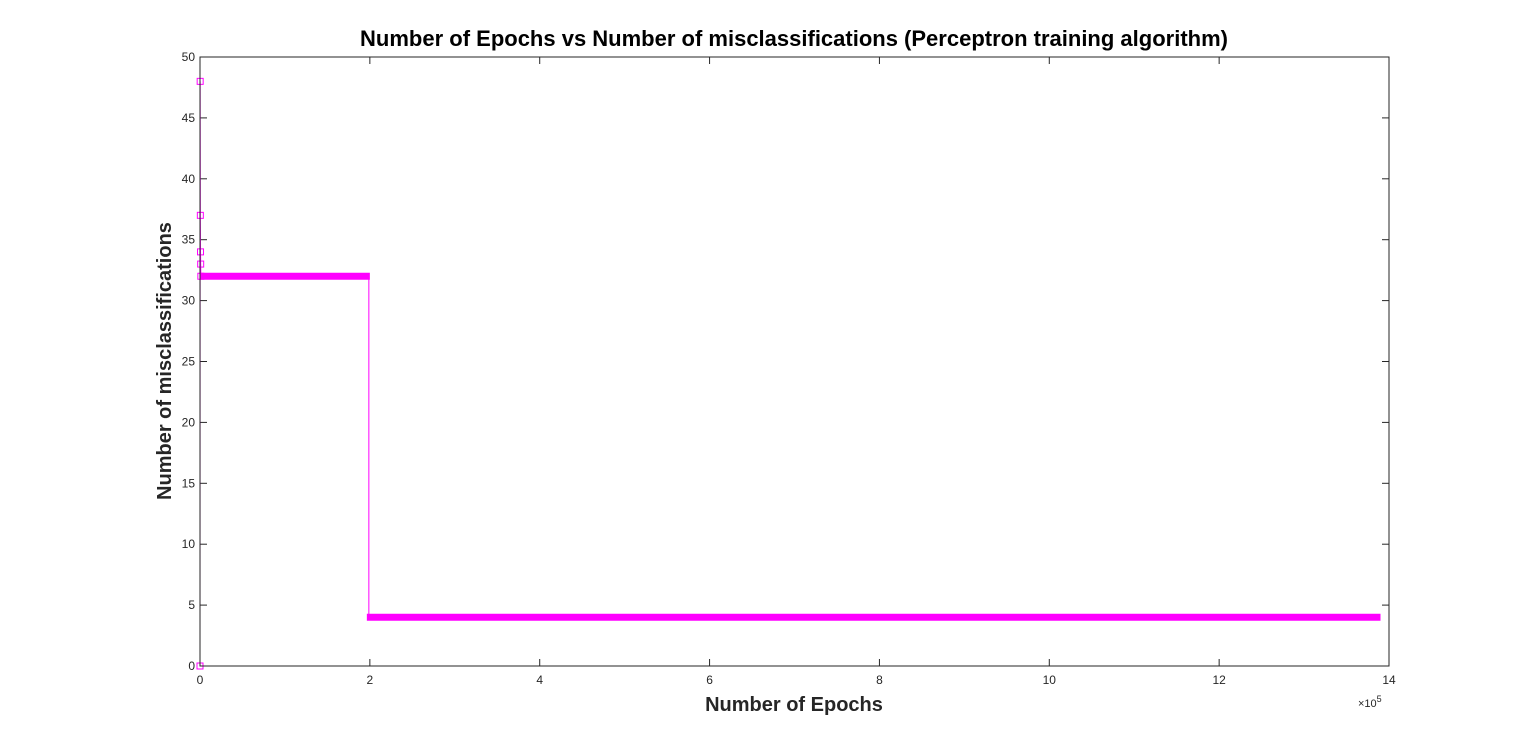 The image size is (1536, 747). I want to click on y-tick-label: 10, so click(189, 544).